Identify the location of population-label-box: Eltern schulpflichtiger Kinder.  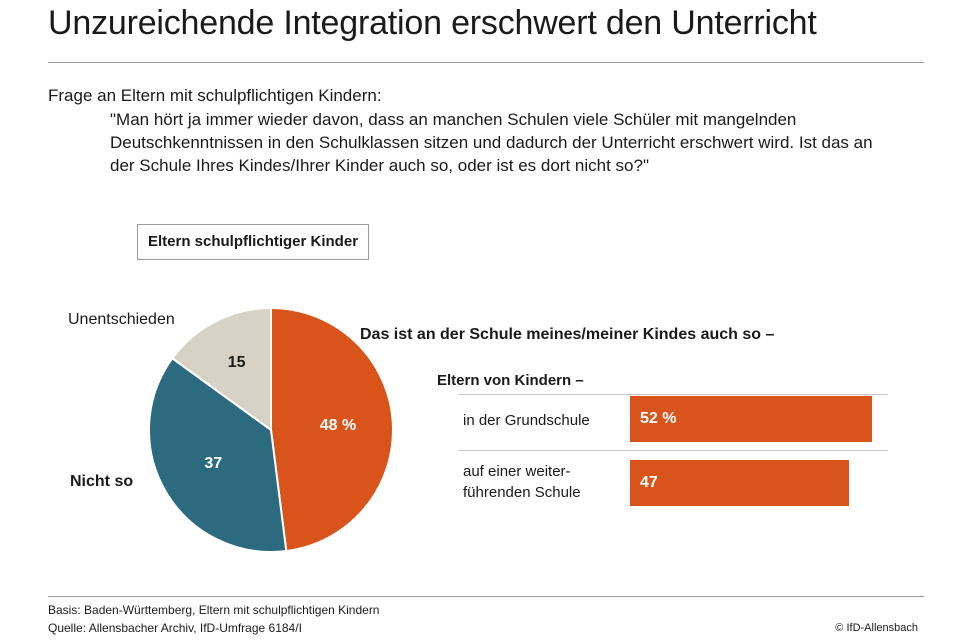
(253, 242).